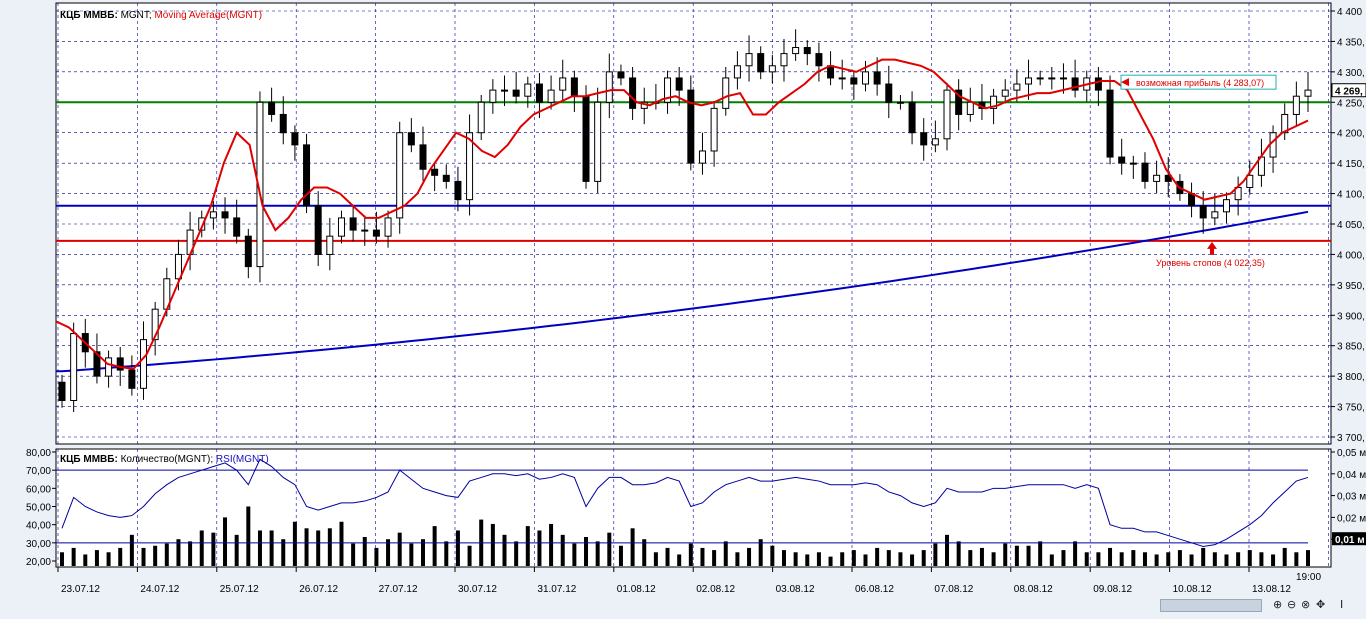 The width and height of the screenshot is (1366, 619). Describe the element at coordinates (1351, 42) in the screenshot. I see `price-y-tick-label: 4 350,` at that location.